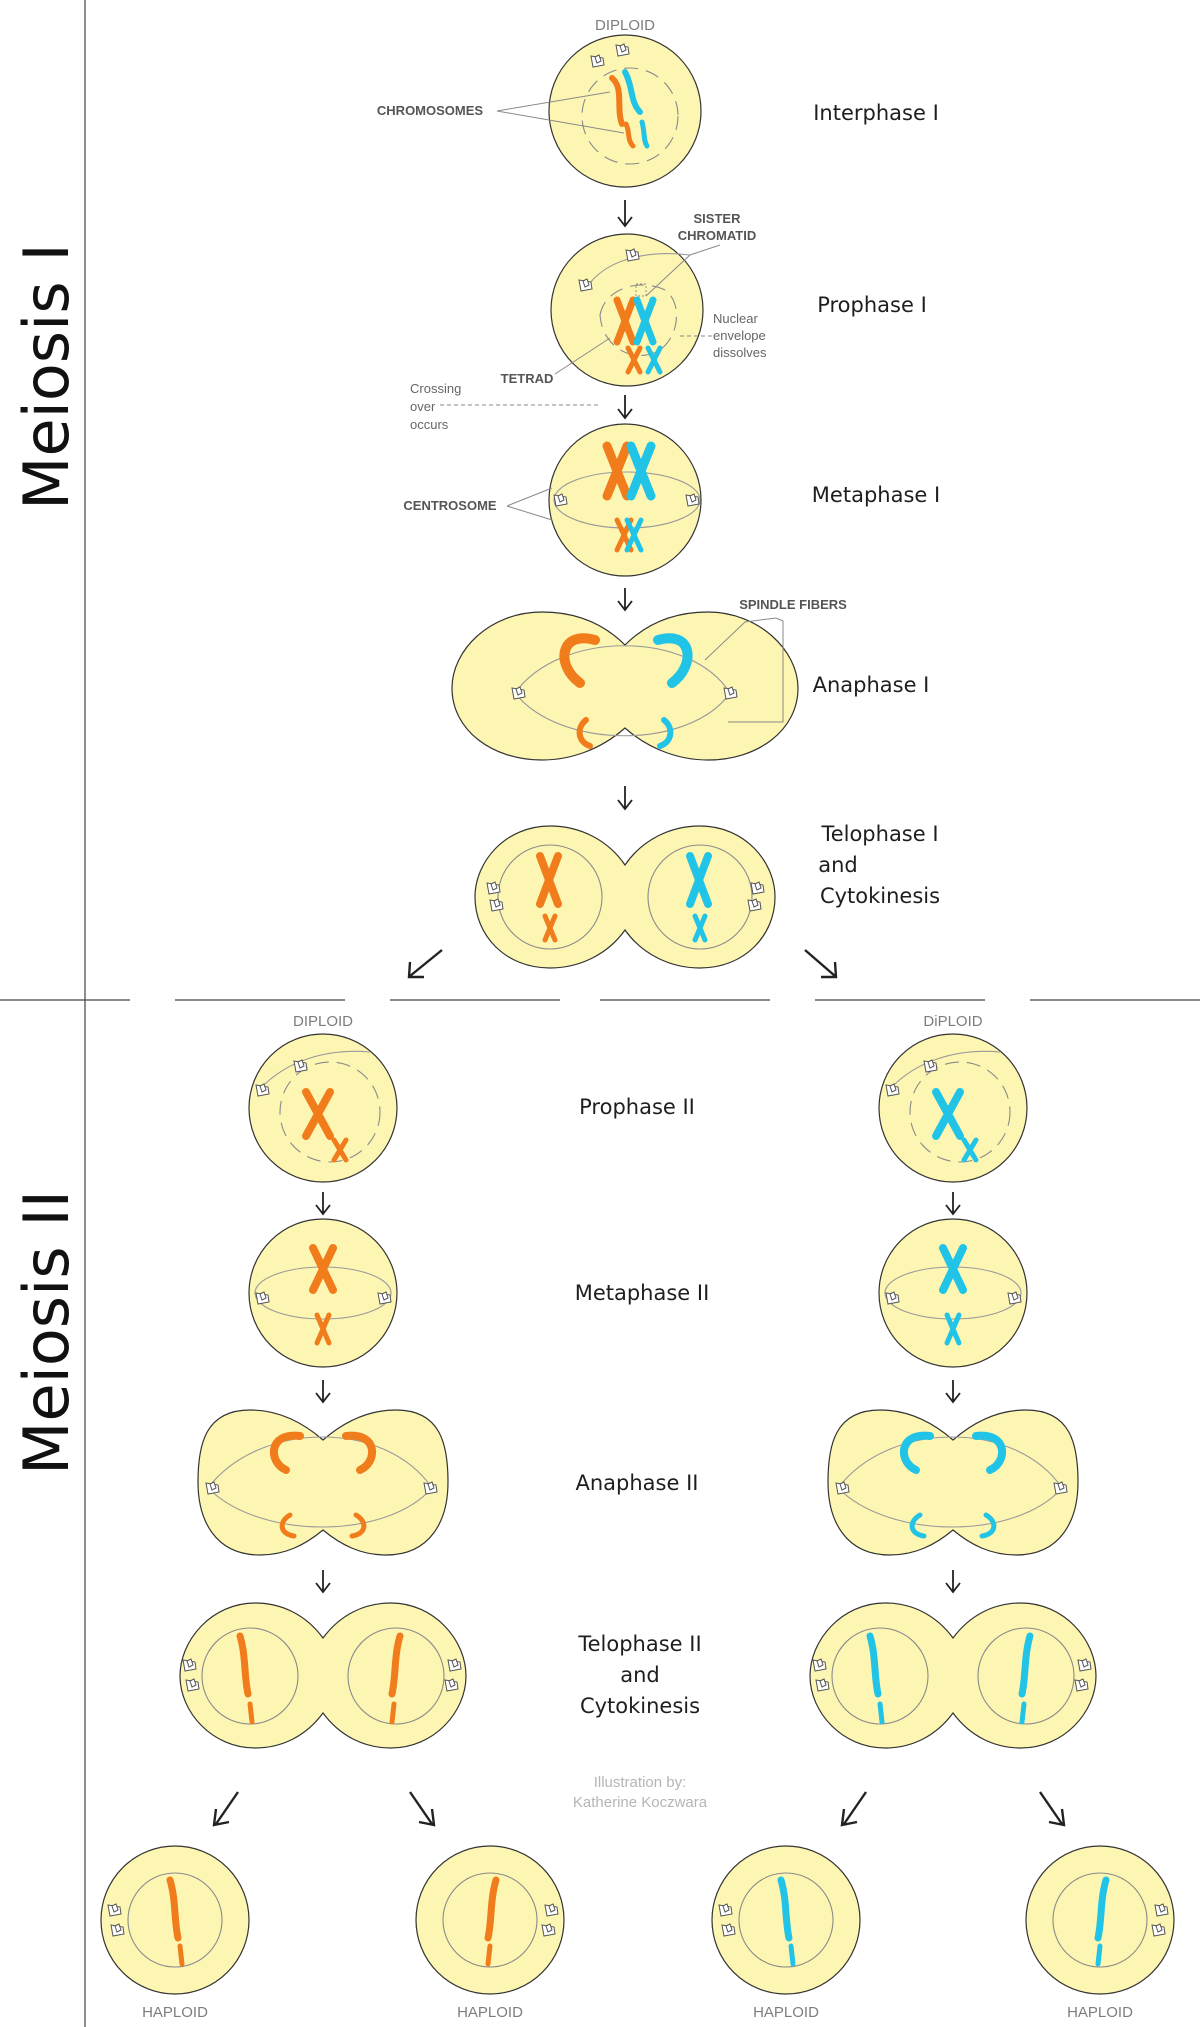  What do you see at coordinates (640, 1675) in the screenshot?
I see `stage-label-telophase-2-line2: and` at bounding box center [640, 1675].